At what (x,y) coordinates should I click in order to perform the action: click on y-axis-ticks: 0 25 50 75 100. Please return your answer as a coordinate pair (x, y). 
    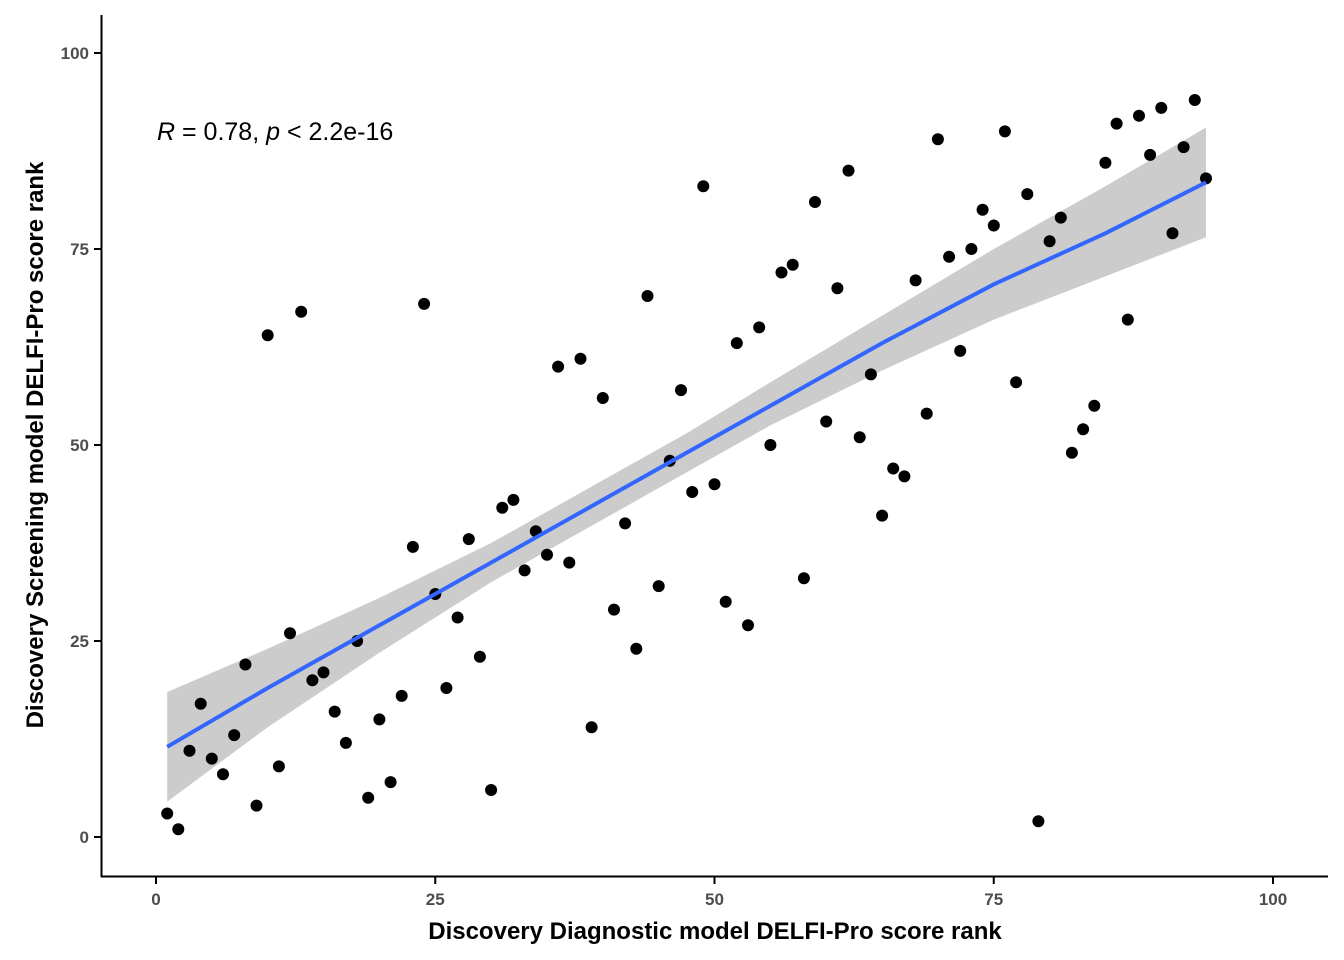
    Looking at the image, I should click on (81, 445).